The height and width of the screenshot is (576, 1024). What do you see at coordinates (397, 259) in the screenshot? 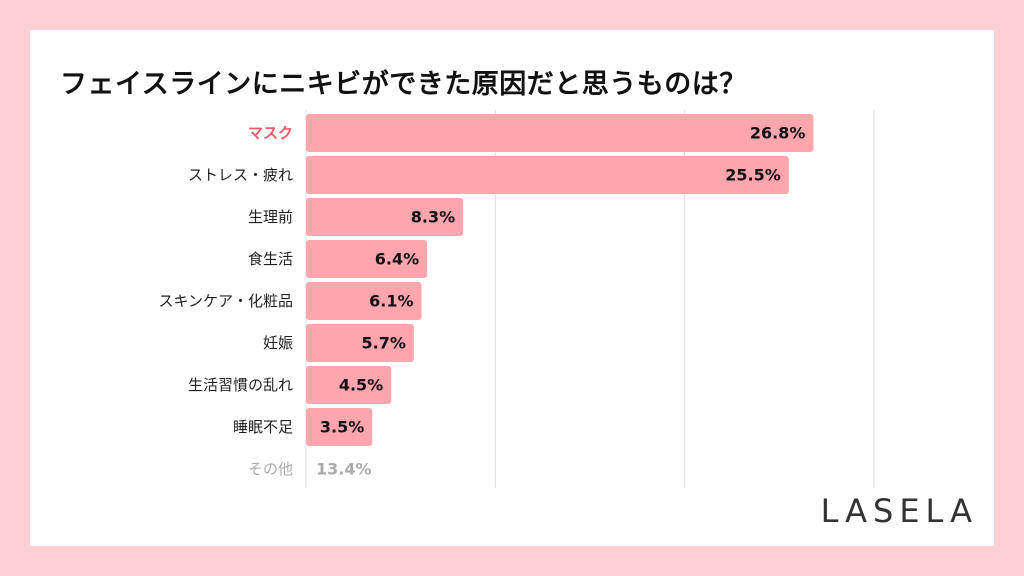
I see `value-label: 6.4%` at bounding box center [397, 259].